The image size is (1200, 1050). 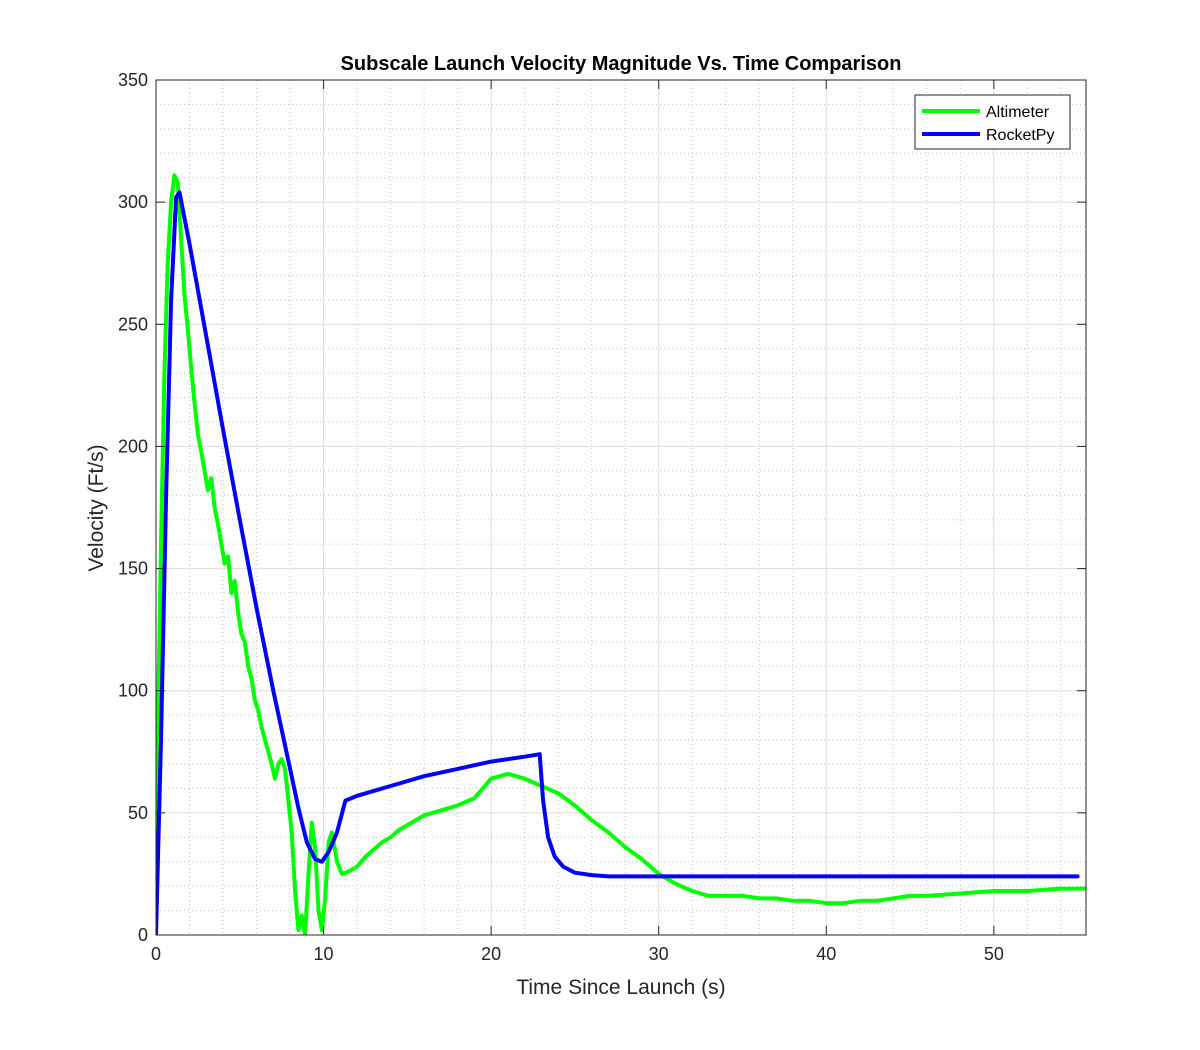 What do you see at coordinates (1018, 112) in the screenshot?
I see `legend-entry-altimeter: Altimeter` at bounding box center [1018, 112].